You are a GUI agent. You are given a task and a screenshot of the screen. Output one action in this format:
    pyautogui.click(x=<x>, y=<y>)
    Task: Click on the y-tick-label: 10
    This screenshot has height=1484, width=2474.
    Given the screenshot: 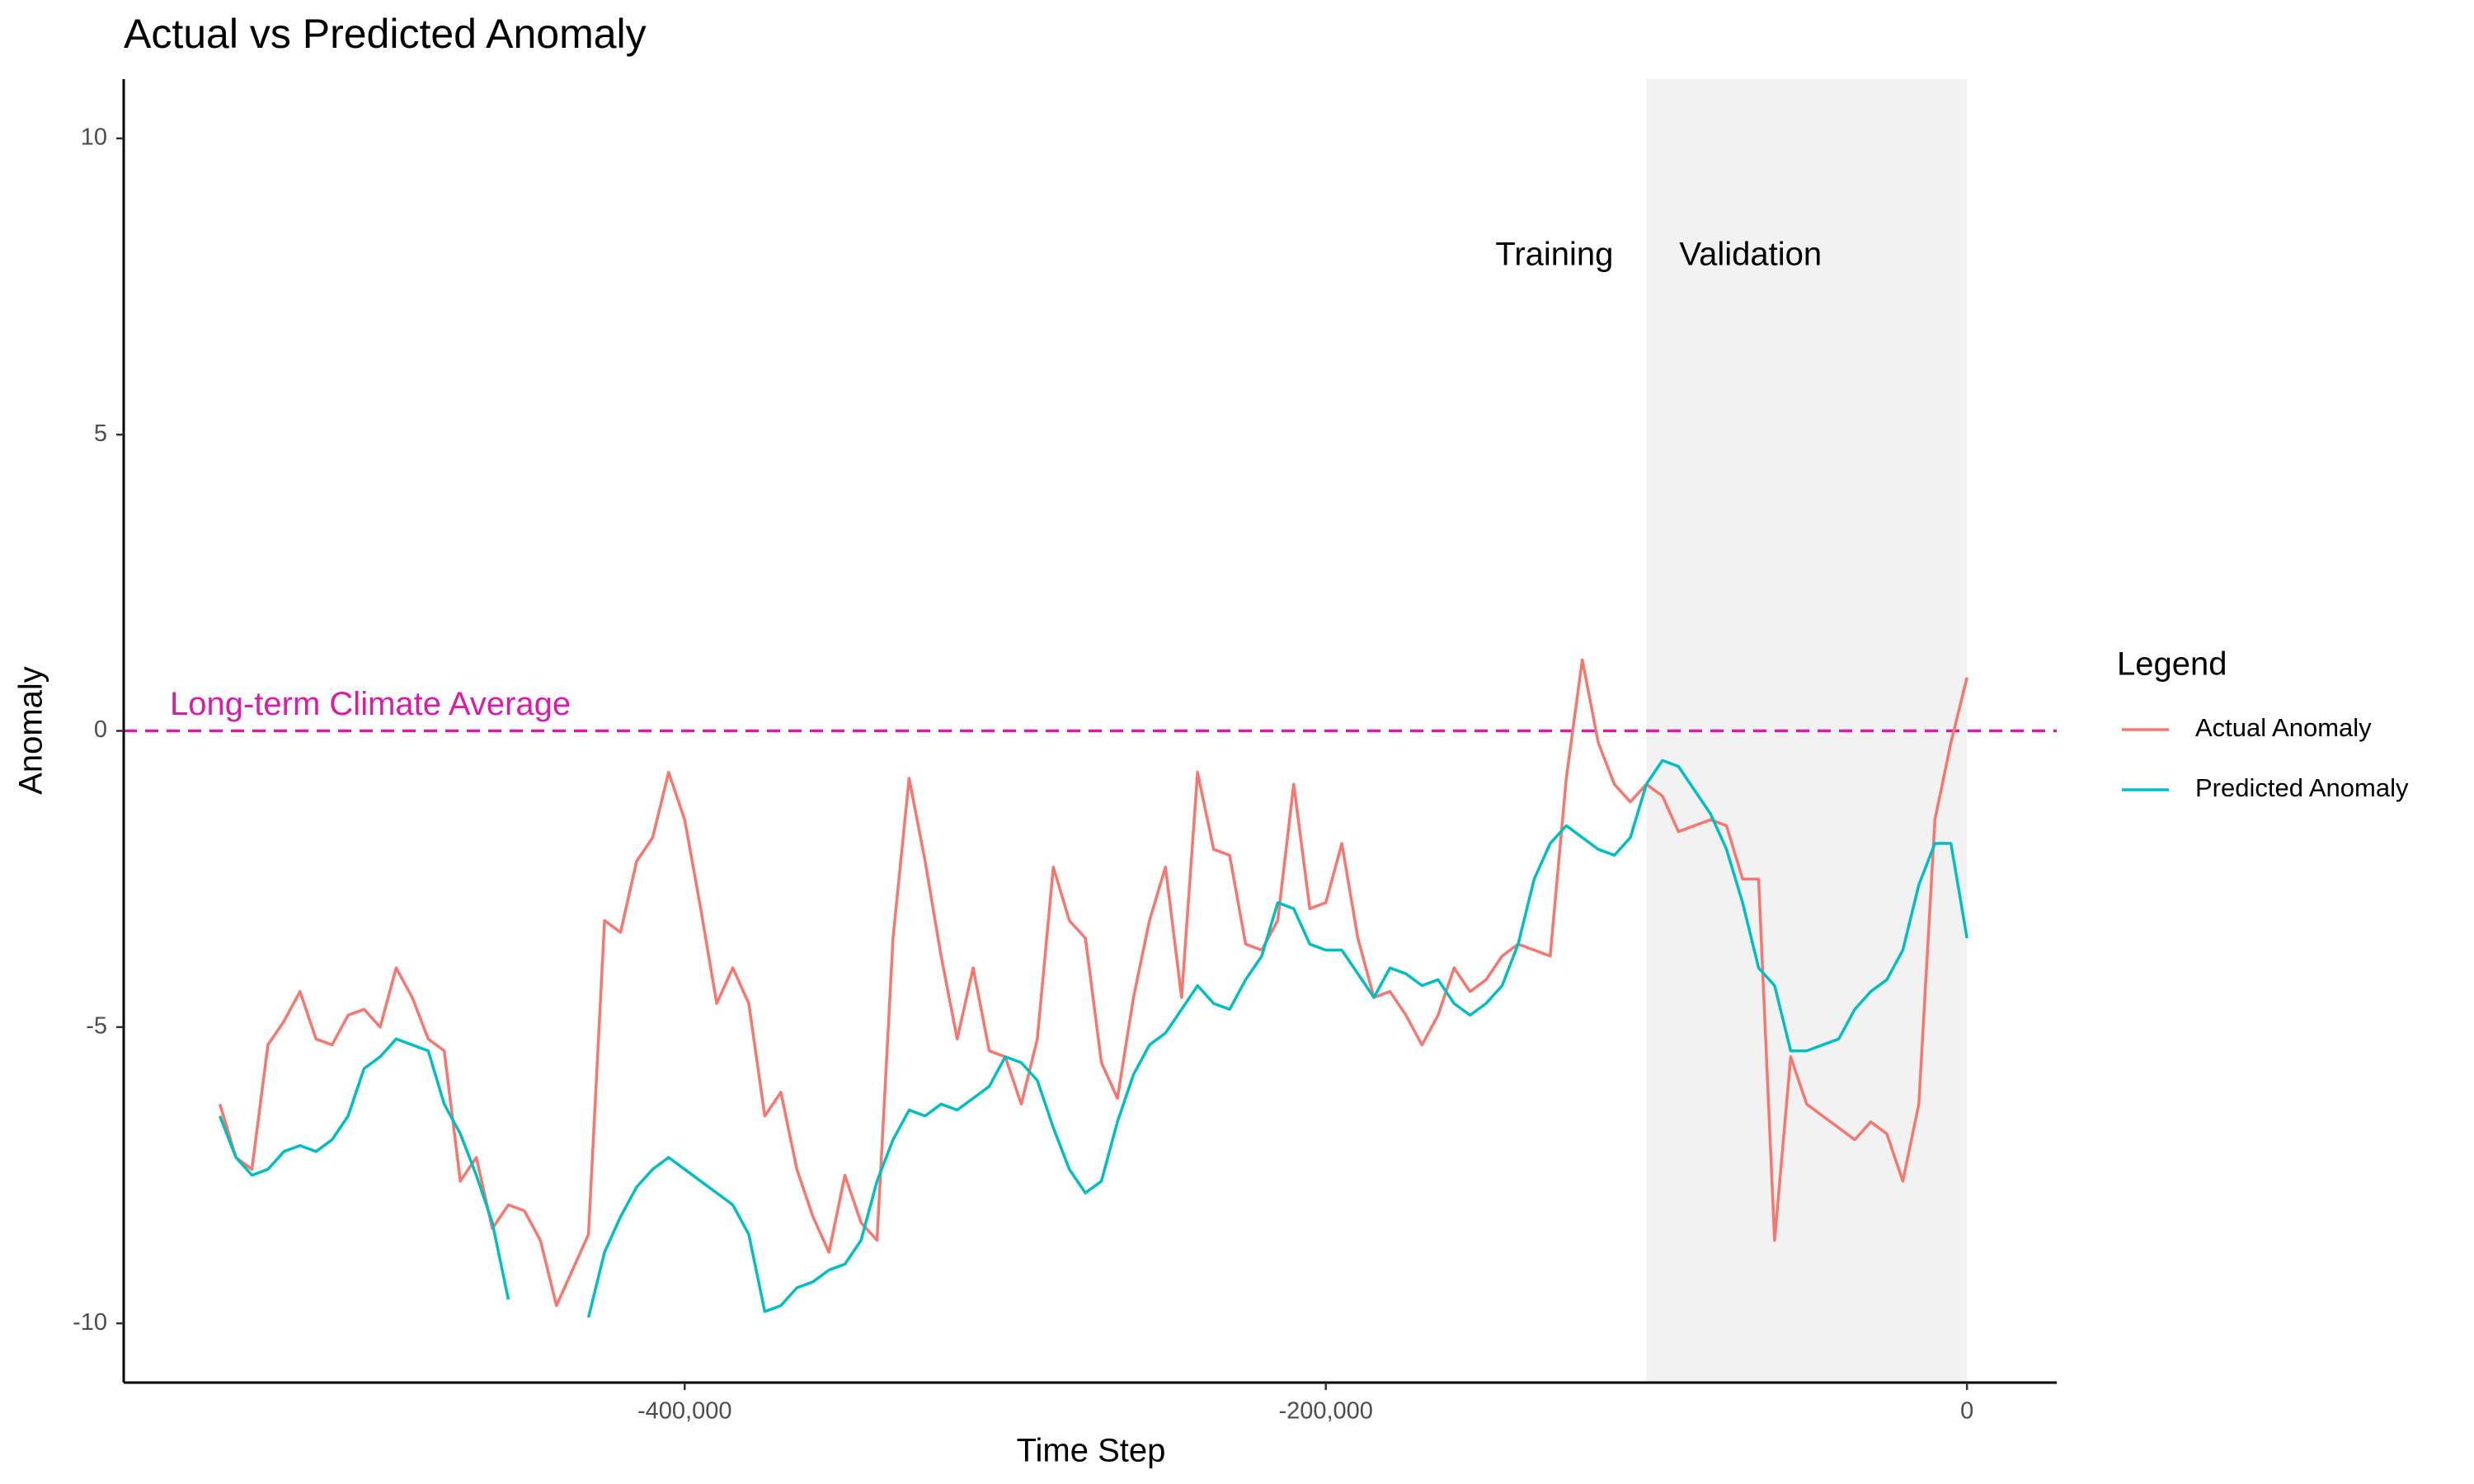 What is the action you would take?
    pyautogui.click(x=94, y=137)
    